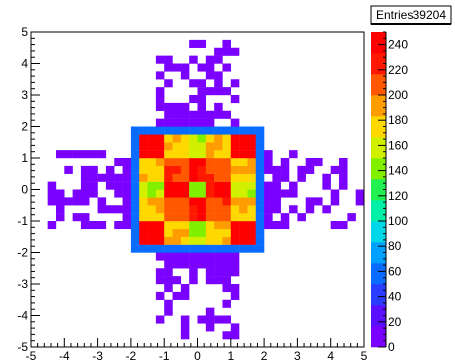  What do you see at coordinates (398, 95) in the screenshot?
I see `palette-tick-label: 200` at bounding box center [398, 95].